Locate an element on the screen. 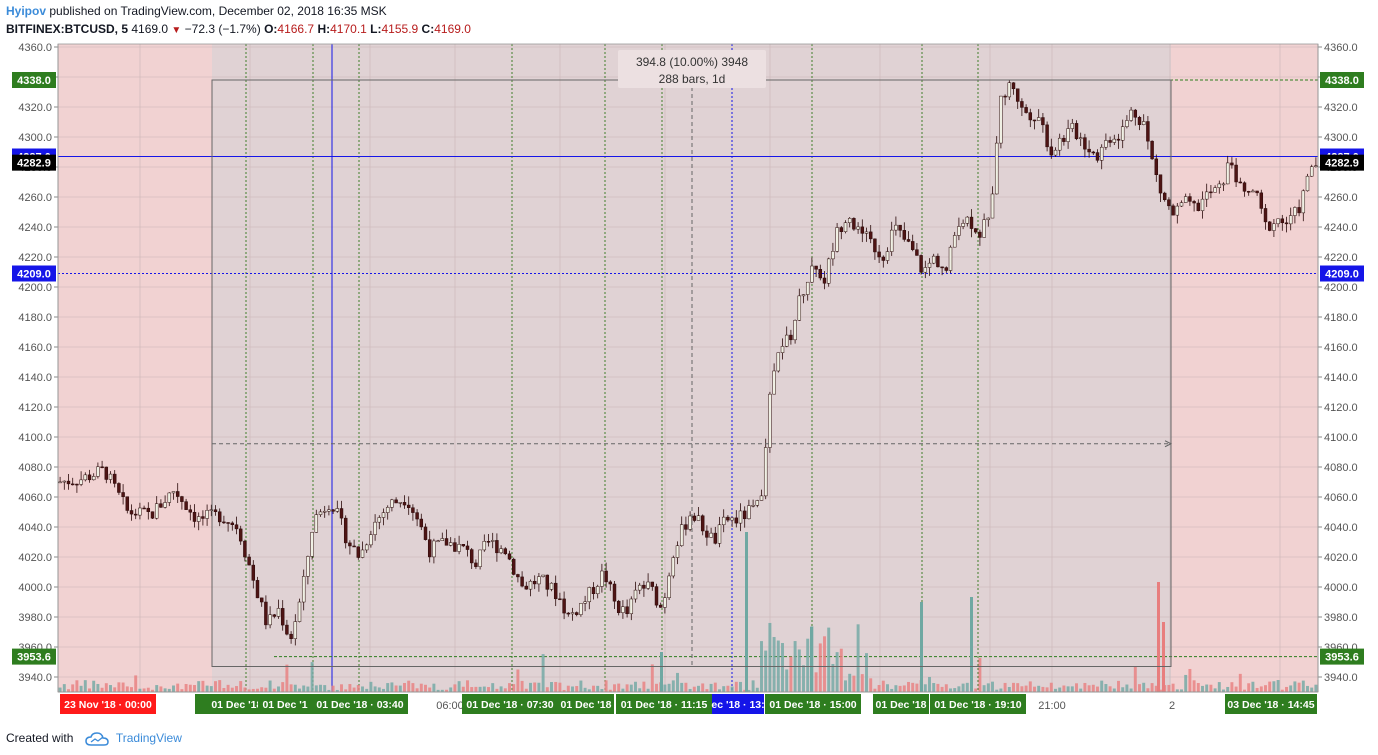 The image size is (1378, 755). open-label: O: is located at coordinates (271, 29).